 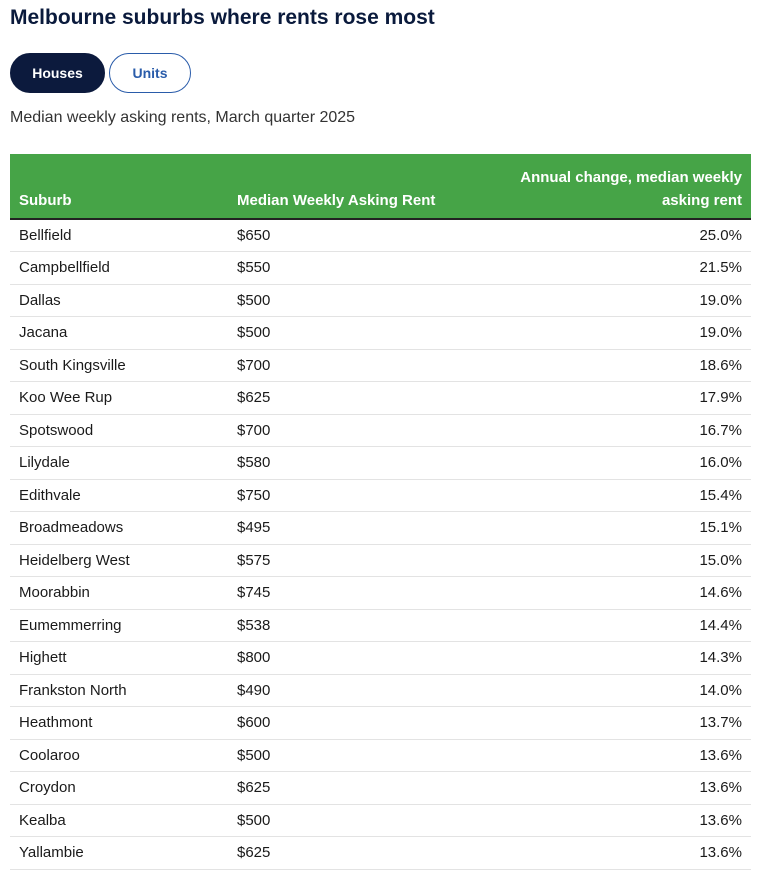 I want to click on table-row: Moorabbin $745 14.6%, so click(x=380, y=593).